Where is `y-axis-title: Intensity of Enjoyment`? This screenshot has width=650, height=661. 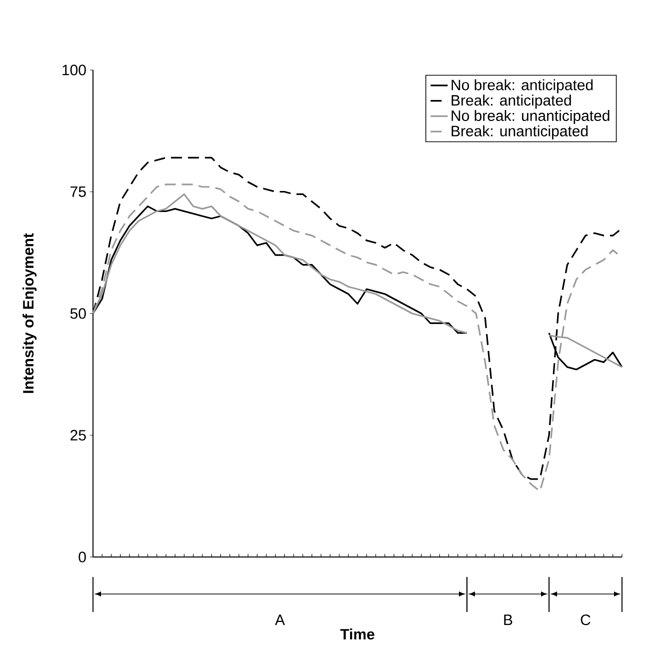
y-axis-title: Intensity of Enjoyment is located at coordinates (29, 313).